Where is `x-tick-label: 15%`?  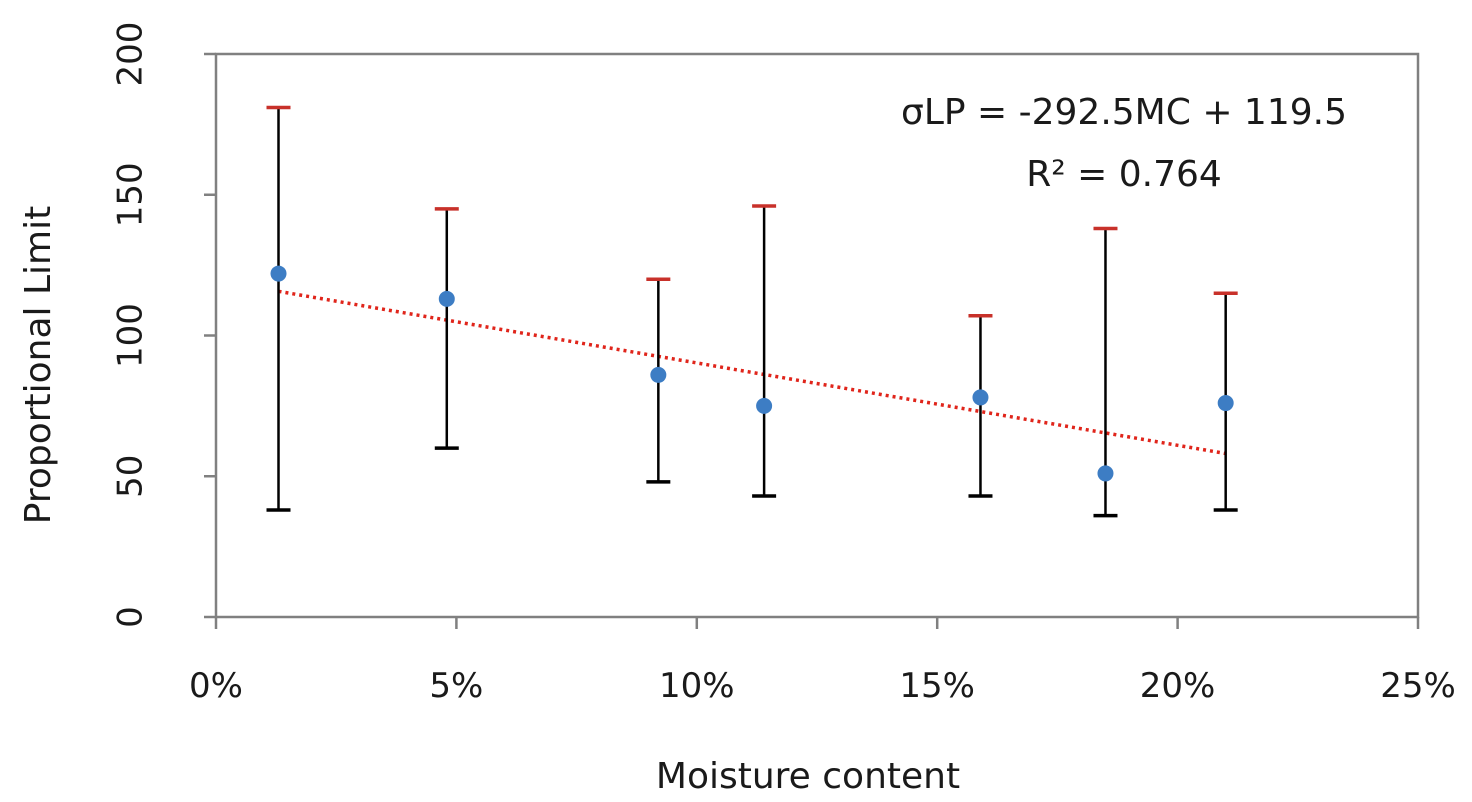
x-tick-label: 15% is located at coordinates (937, 686).